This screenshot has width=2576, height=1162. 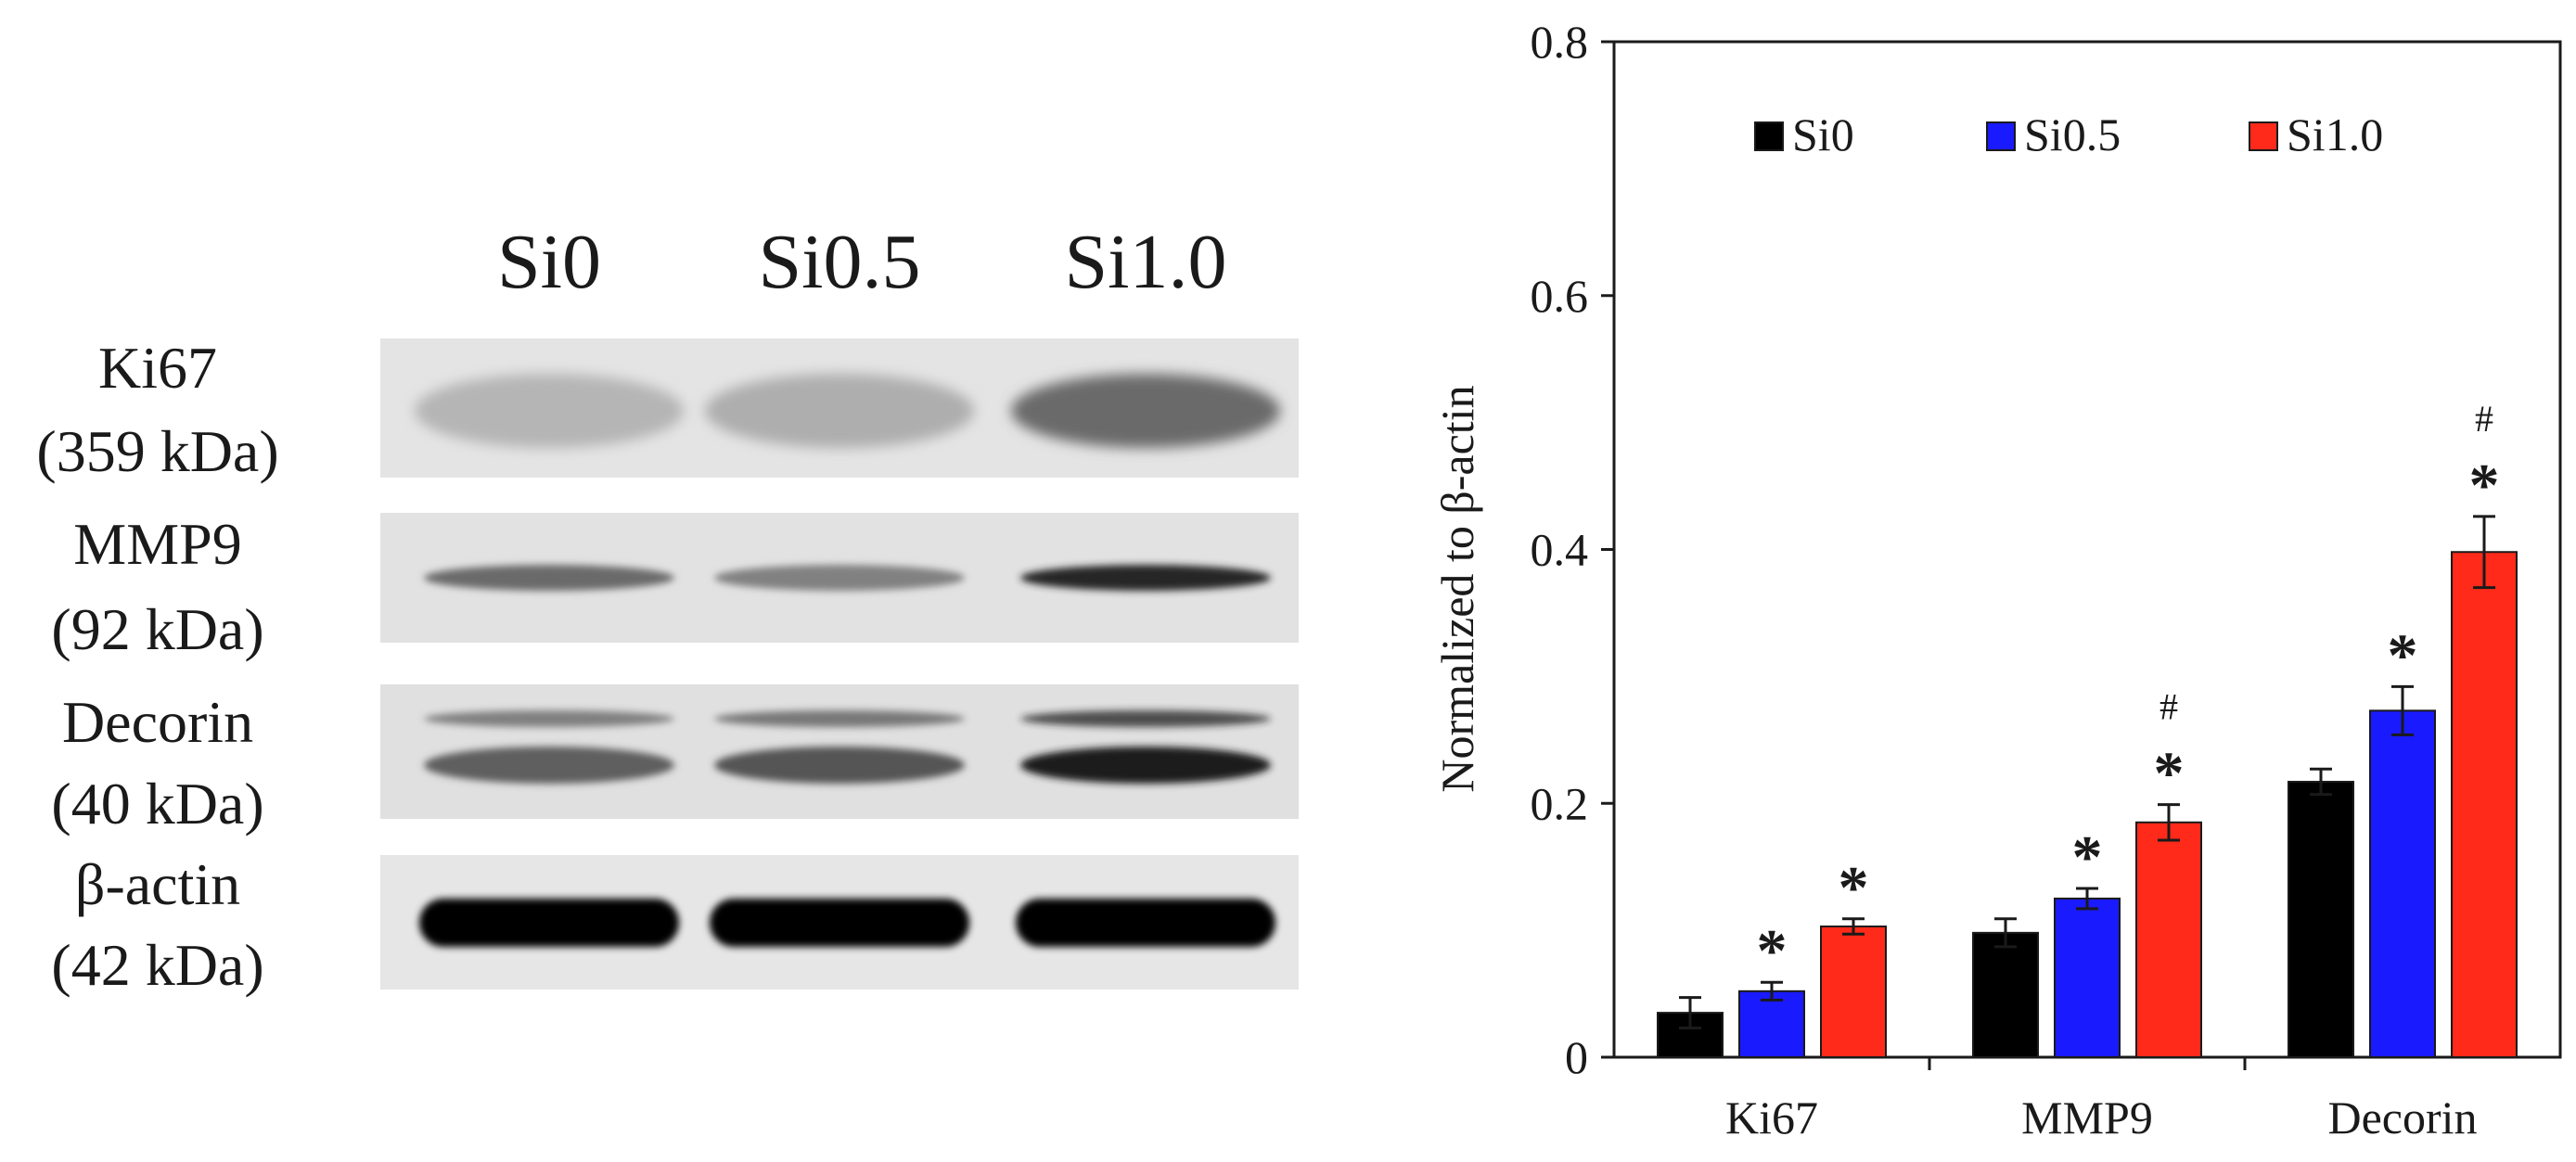 What do you see at coordinates (549, 718) in the screenshot?
I see `band-decorin-lane-1-upper` at bounding box center [549, 718].